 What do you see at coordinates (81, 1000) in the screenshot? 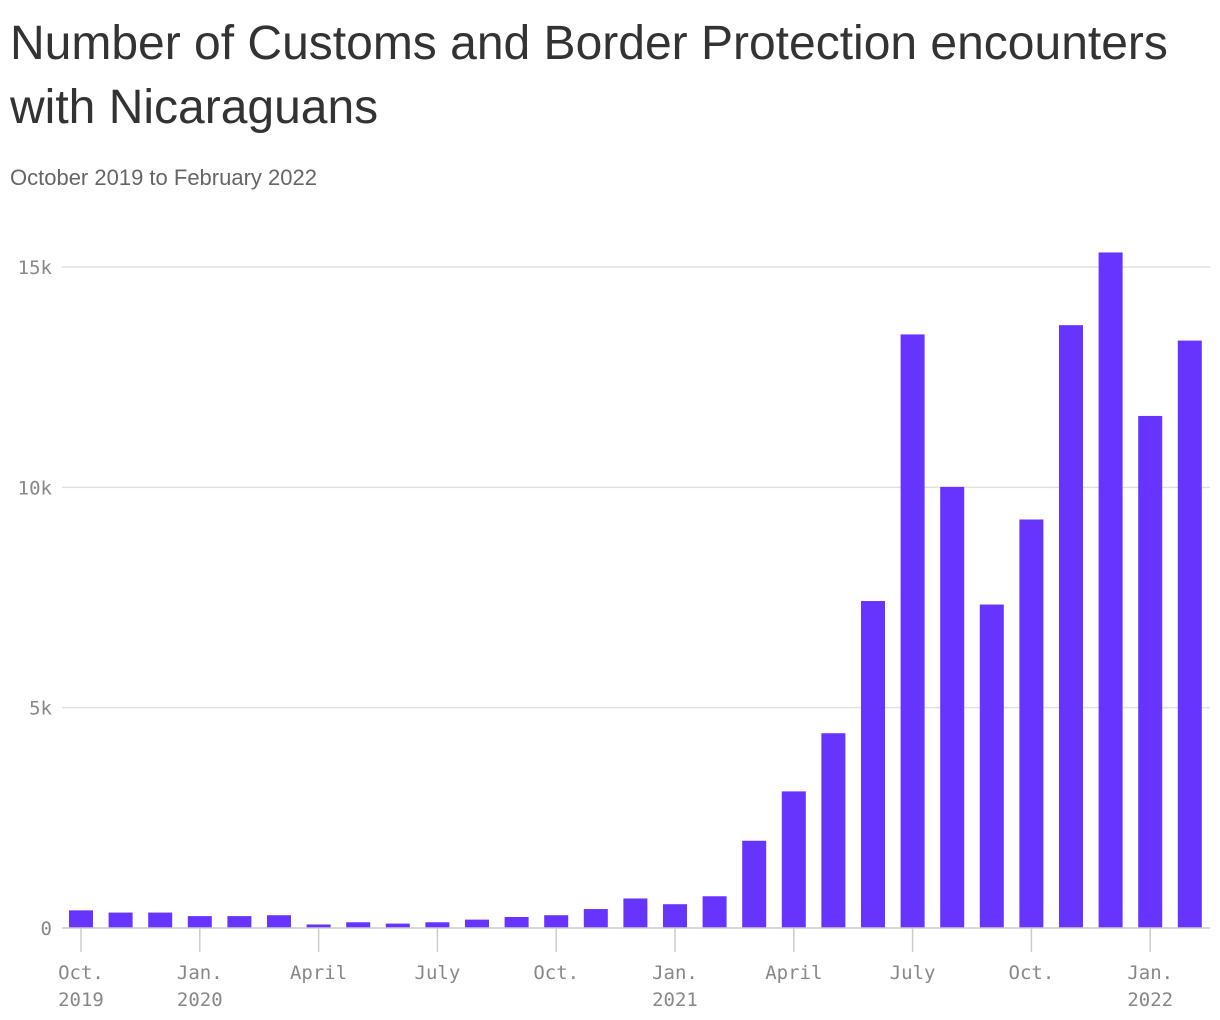
I see `x-tick-year-label: 2019` at bounding box center [81, 1000].